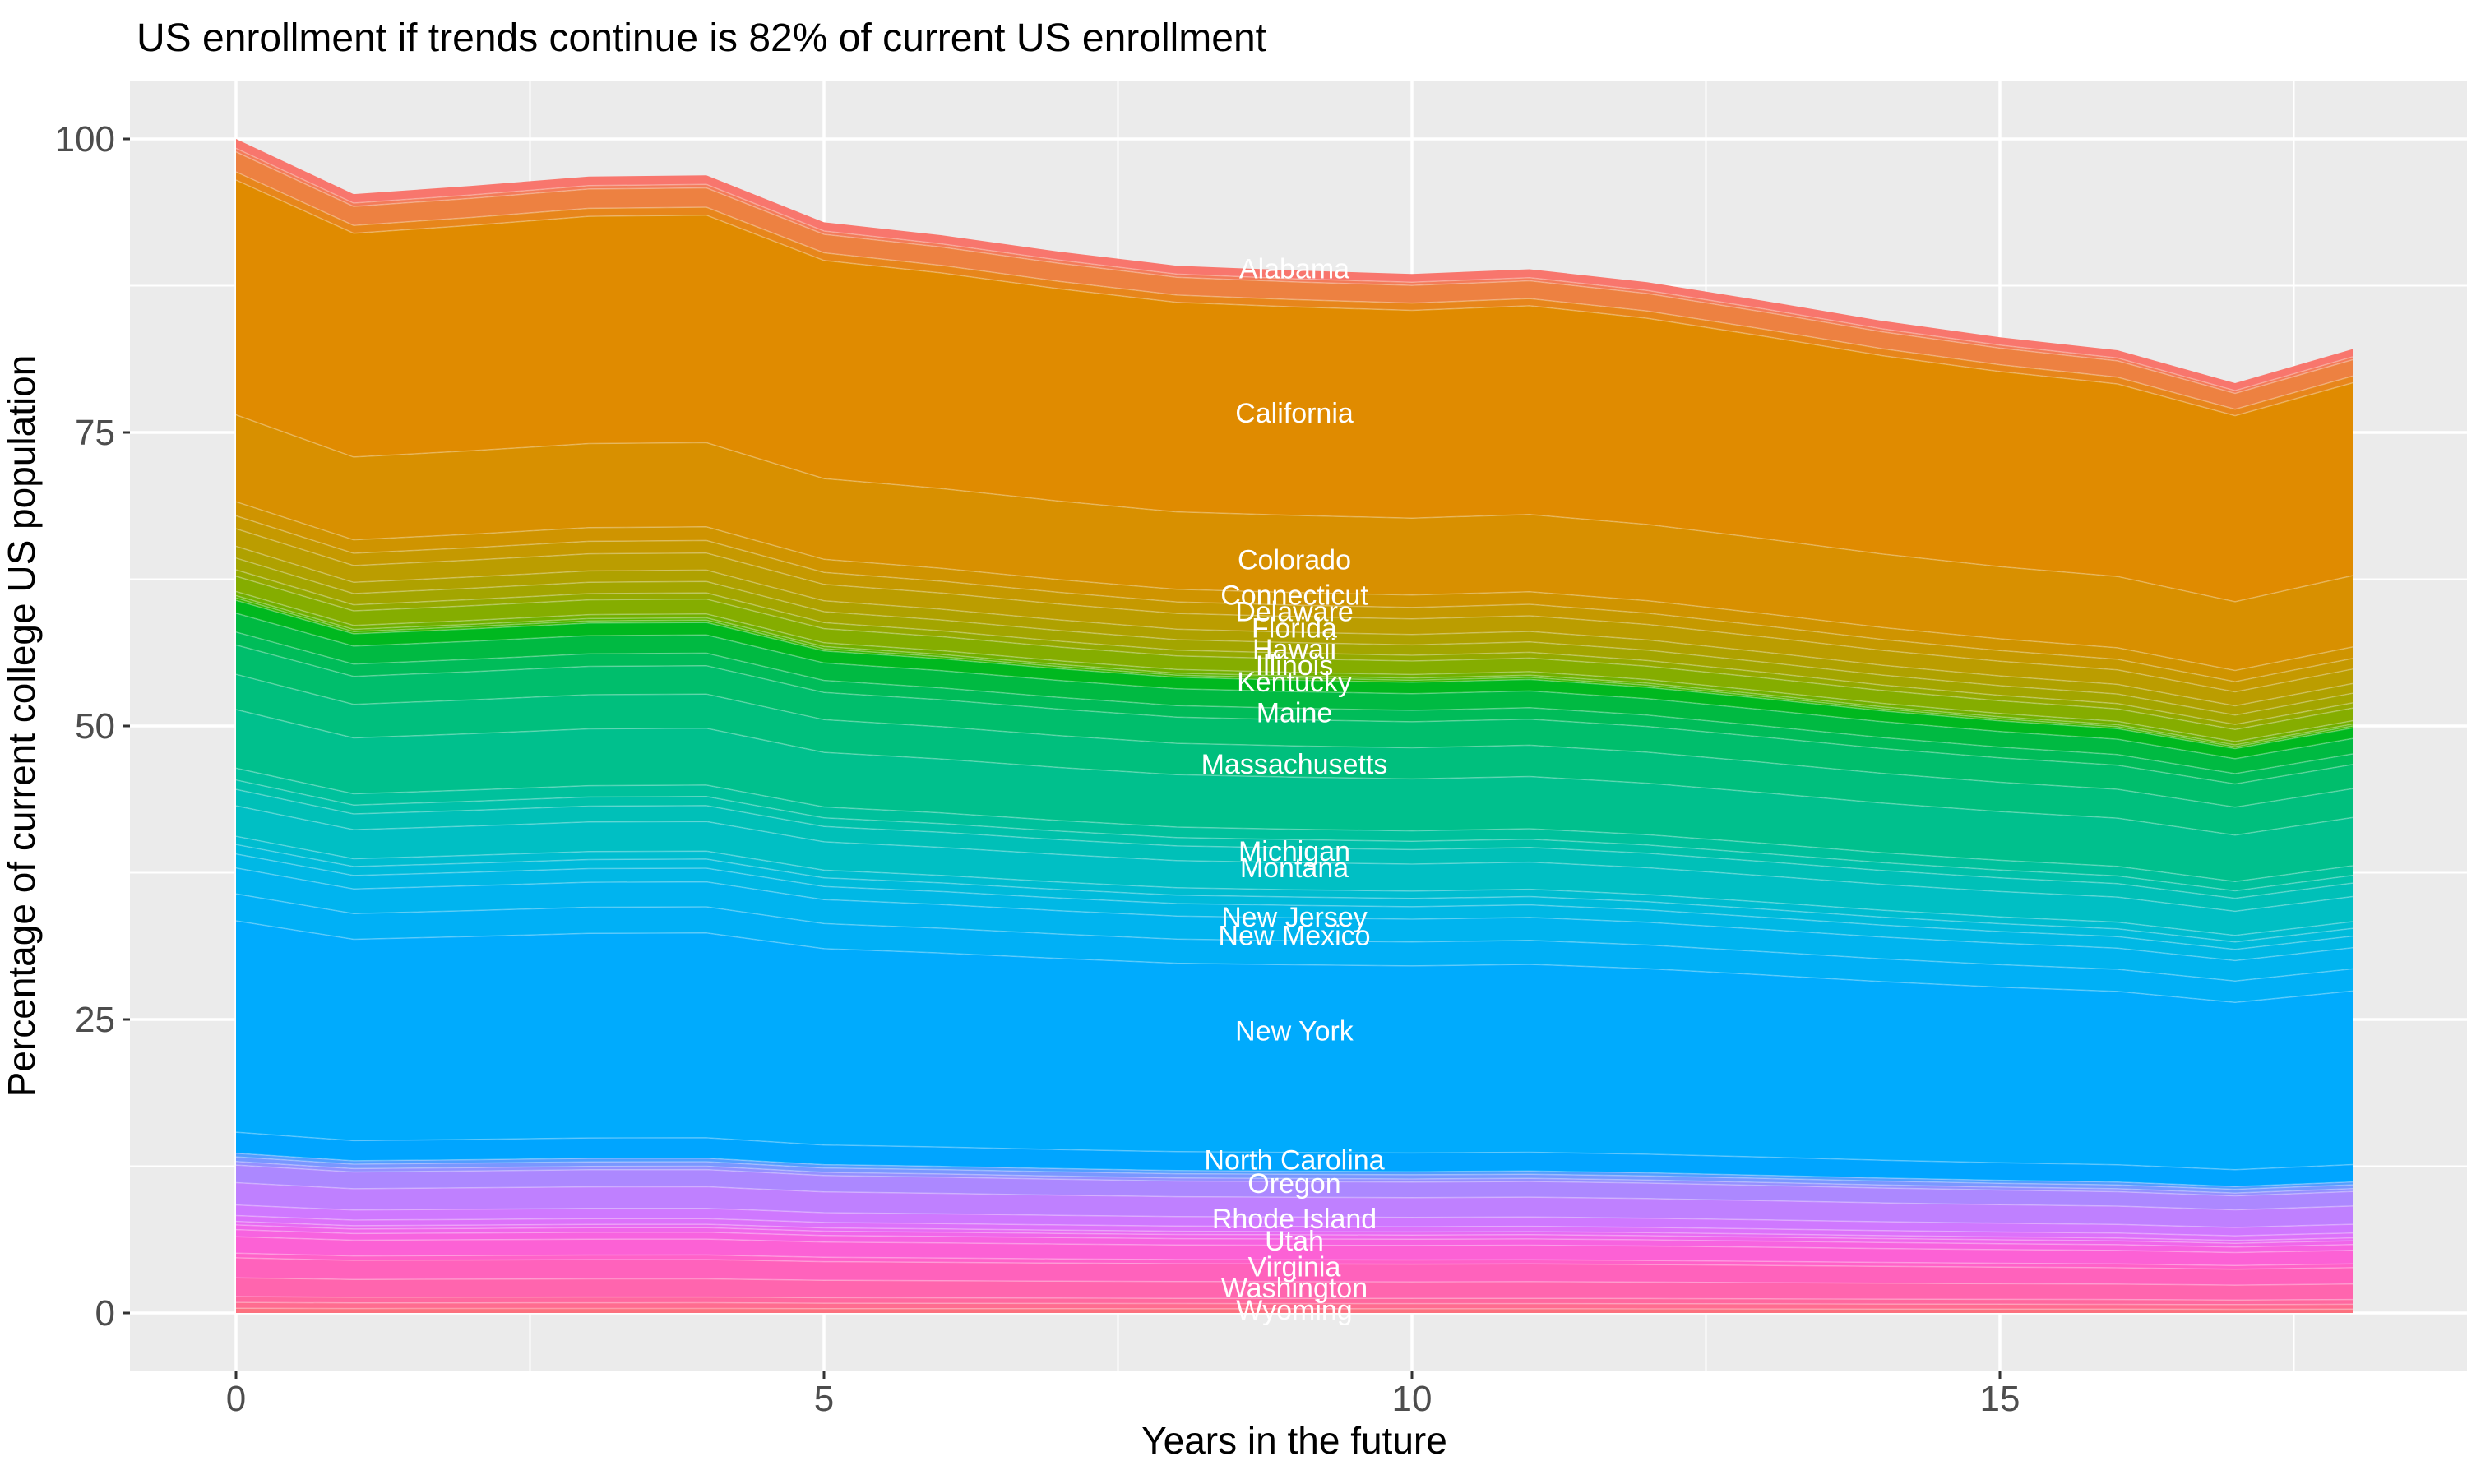 The width and height of the screenshot is (2467, 1484). Describe the element at coordinates (1412, 1399) in the screenshot. I see `x-tick-label: 10` at that location.